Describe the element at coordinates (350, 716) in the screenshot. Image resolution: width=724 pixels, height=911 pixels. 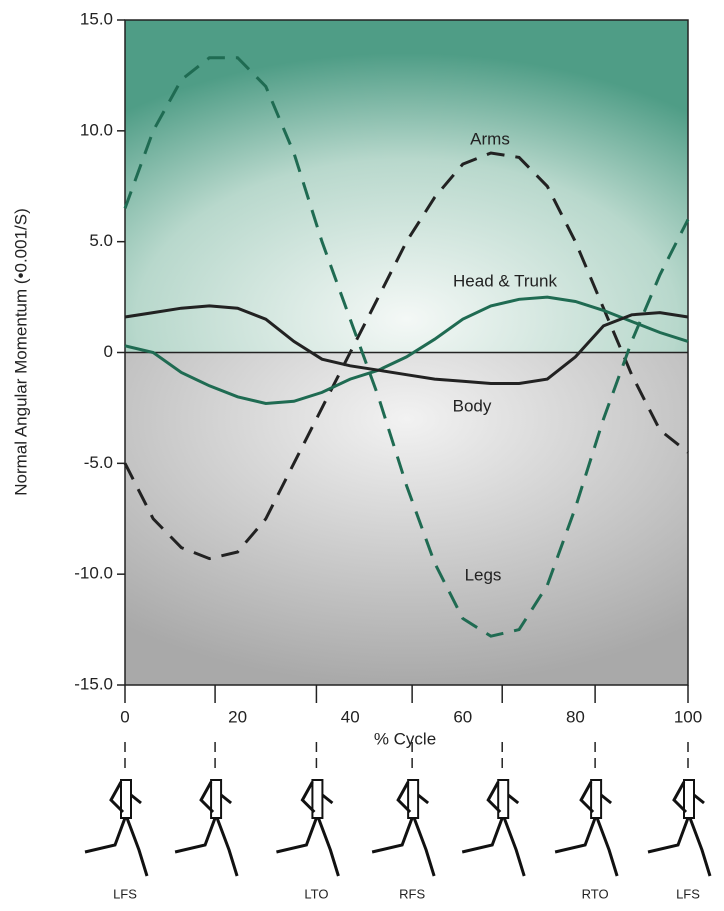
I see `x-tick-label: 40` at that location.